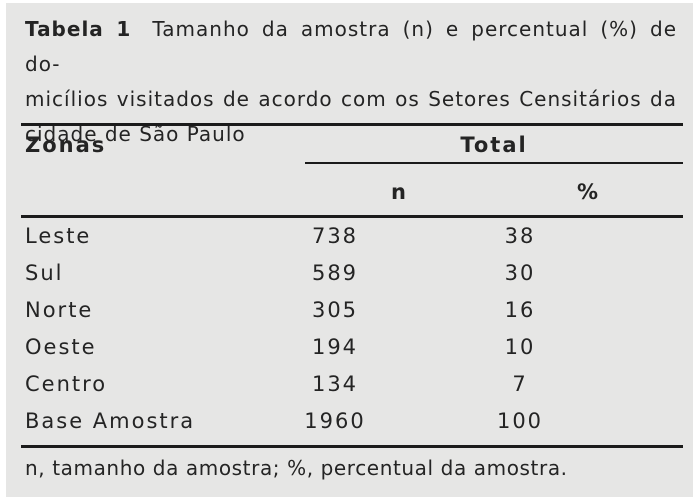 Image resolution: width=700 pixels, height=501 pixels. I want to click on pct-cell: 7, so click(520, 384).